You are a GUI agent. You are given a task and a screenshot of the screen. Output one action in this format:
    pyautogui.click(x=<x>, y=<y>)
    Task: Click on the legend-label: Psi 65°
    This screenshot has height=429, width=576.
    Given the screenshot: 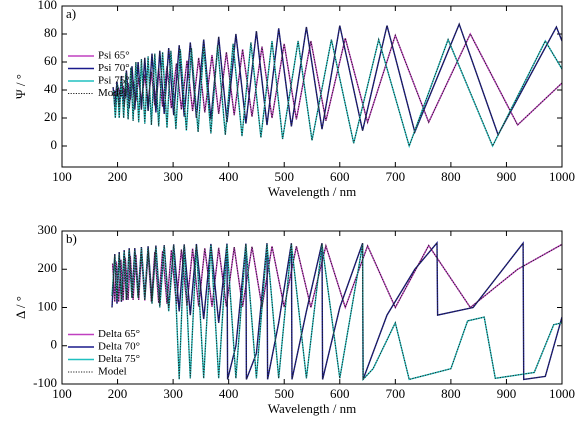 What is the action you would take?
    pyautogui.click(x=114, y=56)
    